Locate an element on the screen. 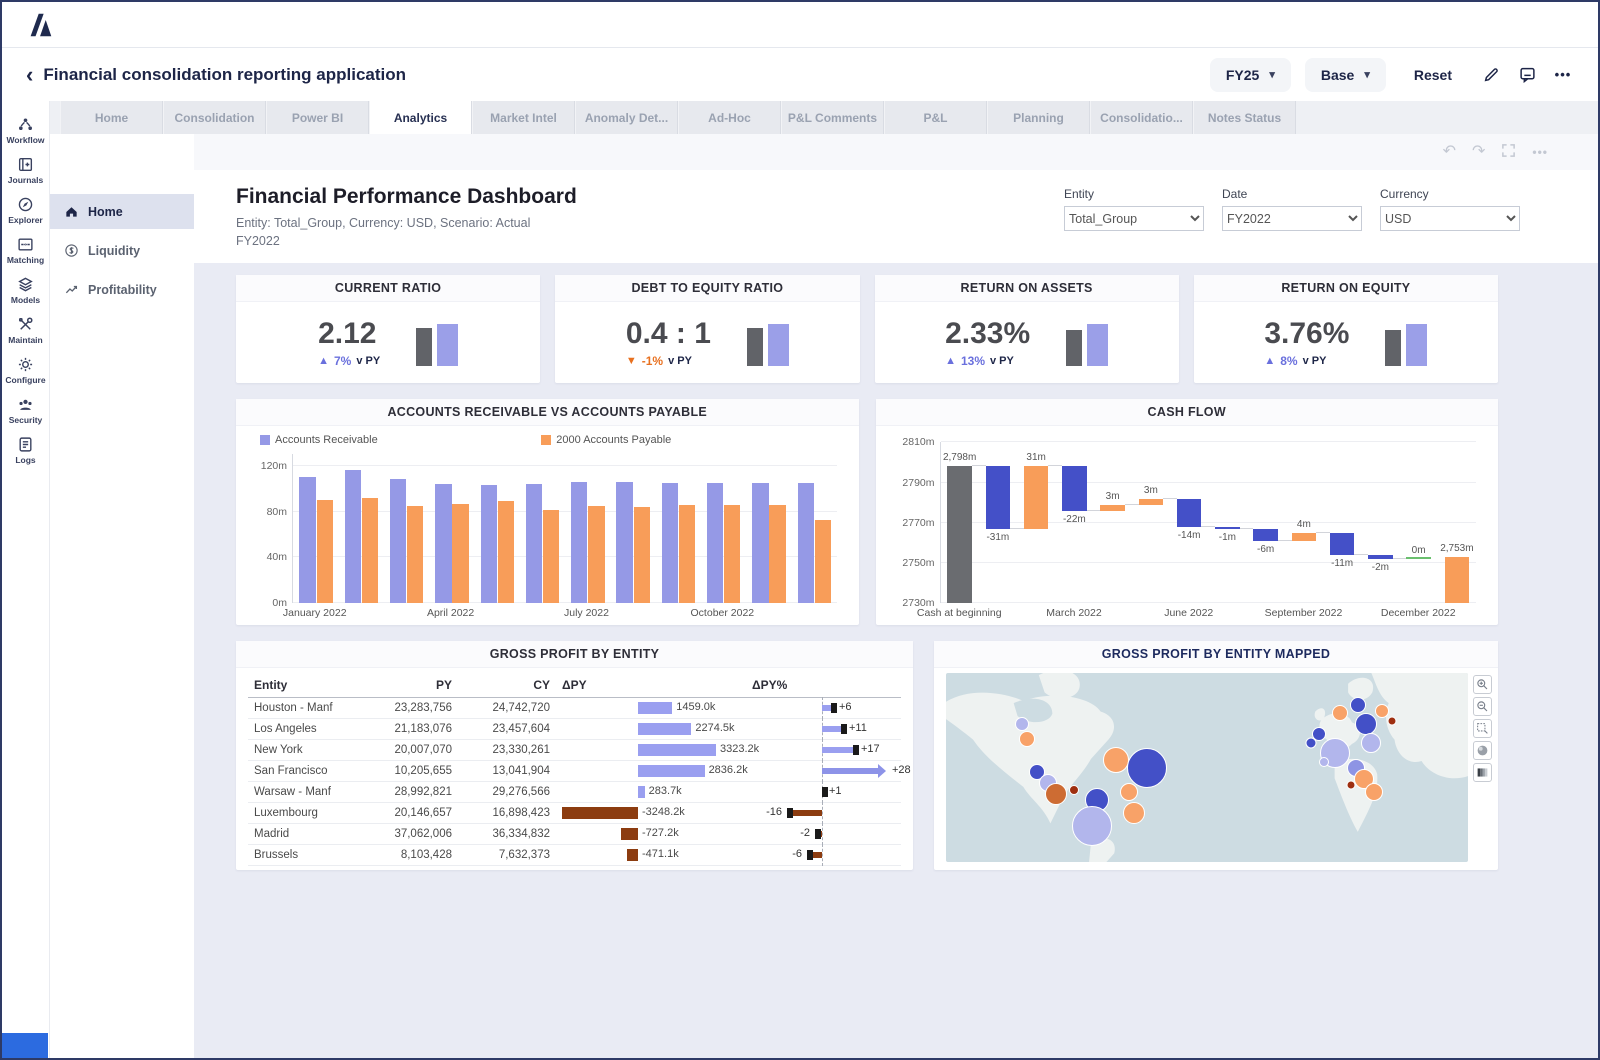  matching-icon is located at coordinates (25, 244).